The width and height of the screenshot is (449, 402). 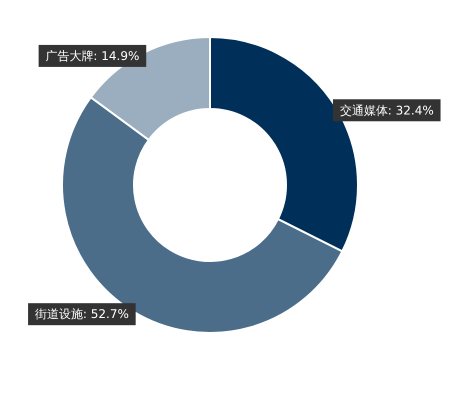 I want to click on slice-label: 广告大牌: 14.9%, so click(x=92, y=55).